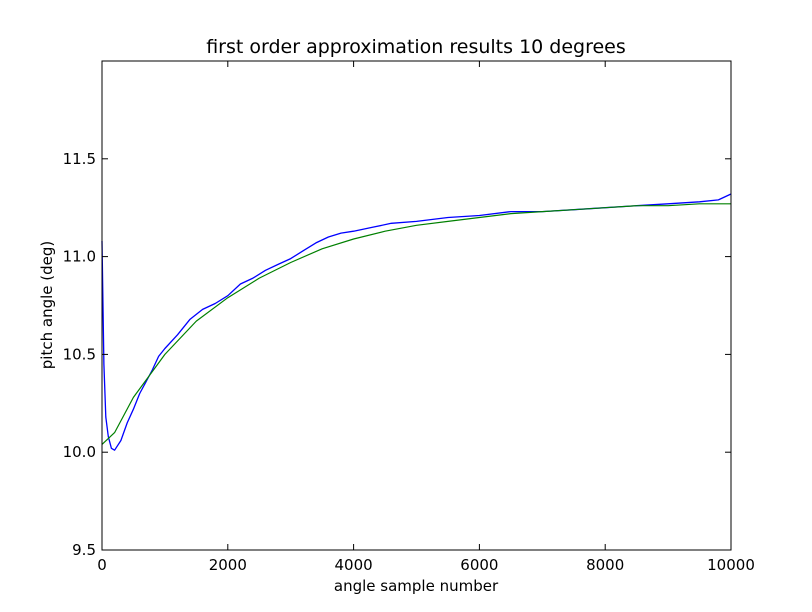 The image size is (812, 612). What do you see at coordinates (84, 550) in the screenshot?
I see `y-tick-label: 9.5` at bounding box center [84, 550].